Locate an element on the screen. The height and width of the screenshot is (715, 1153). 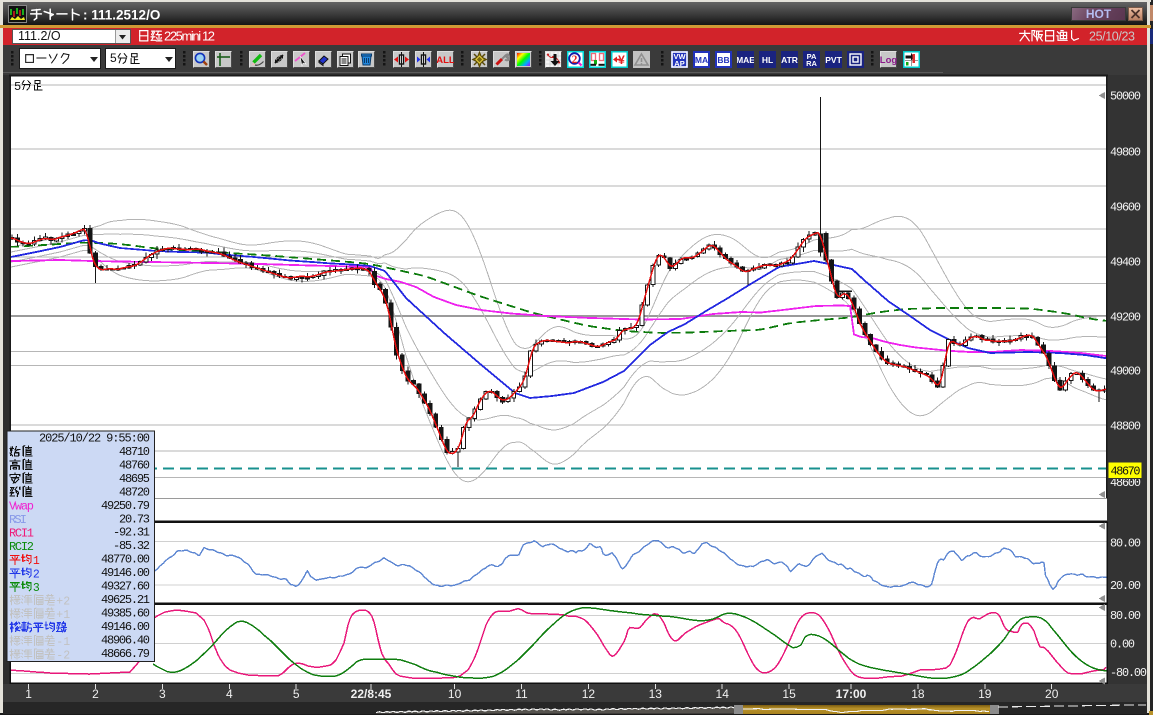
svg-text: 49250.79 is located at coordinates (125, 506).